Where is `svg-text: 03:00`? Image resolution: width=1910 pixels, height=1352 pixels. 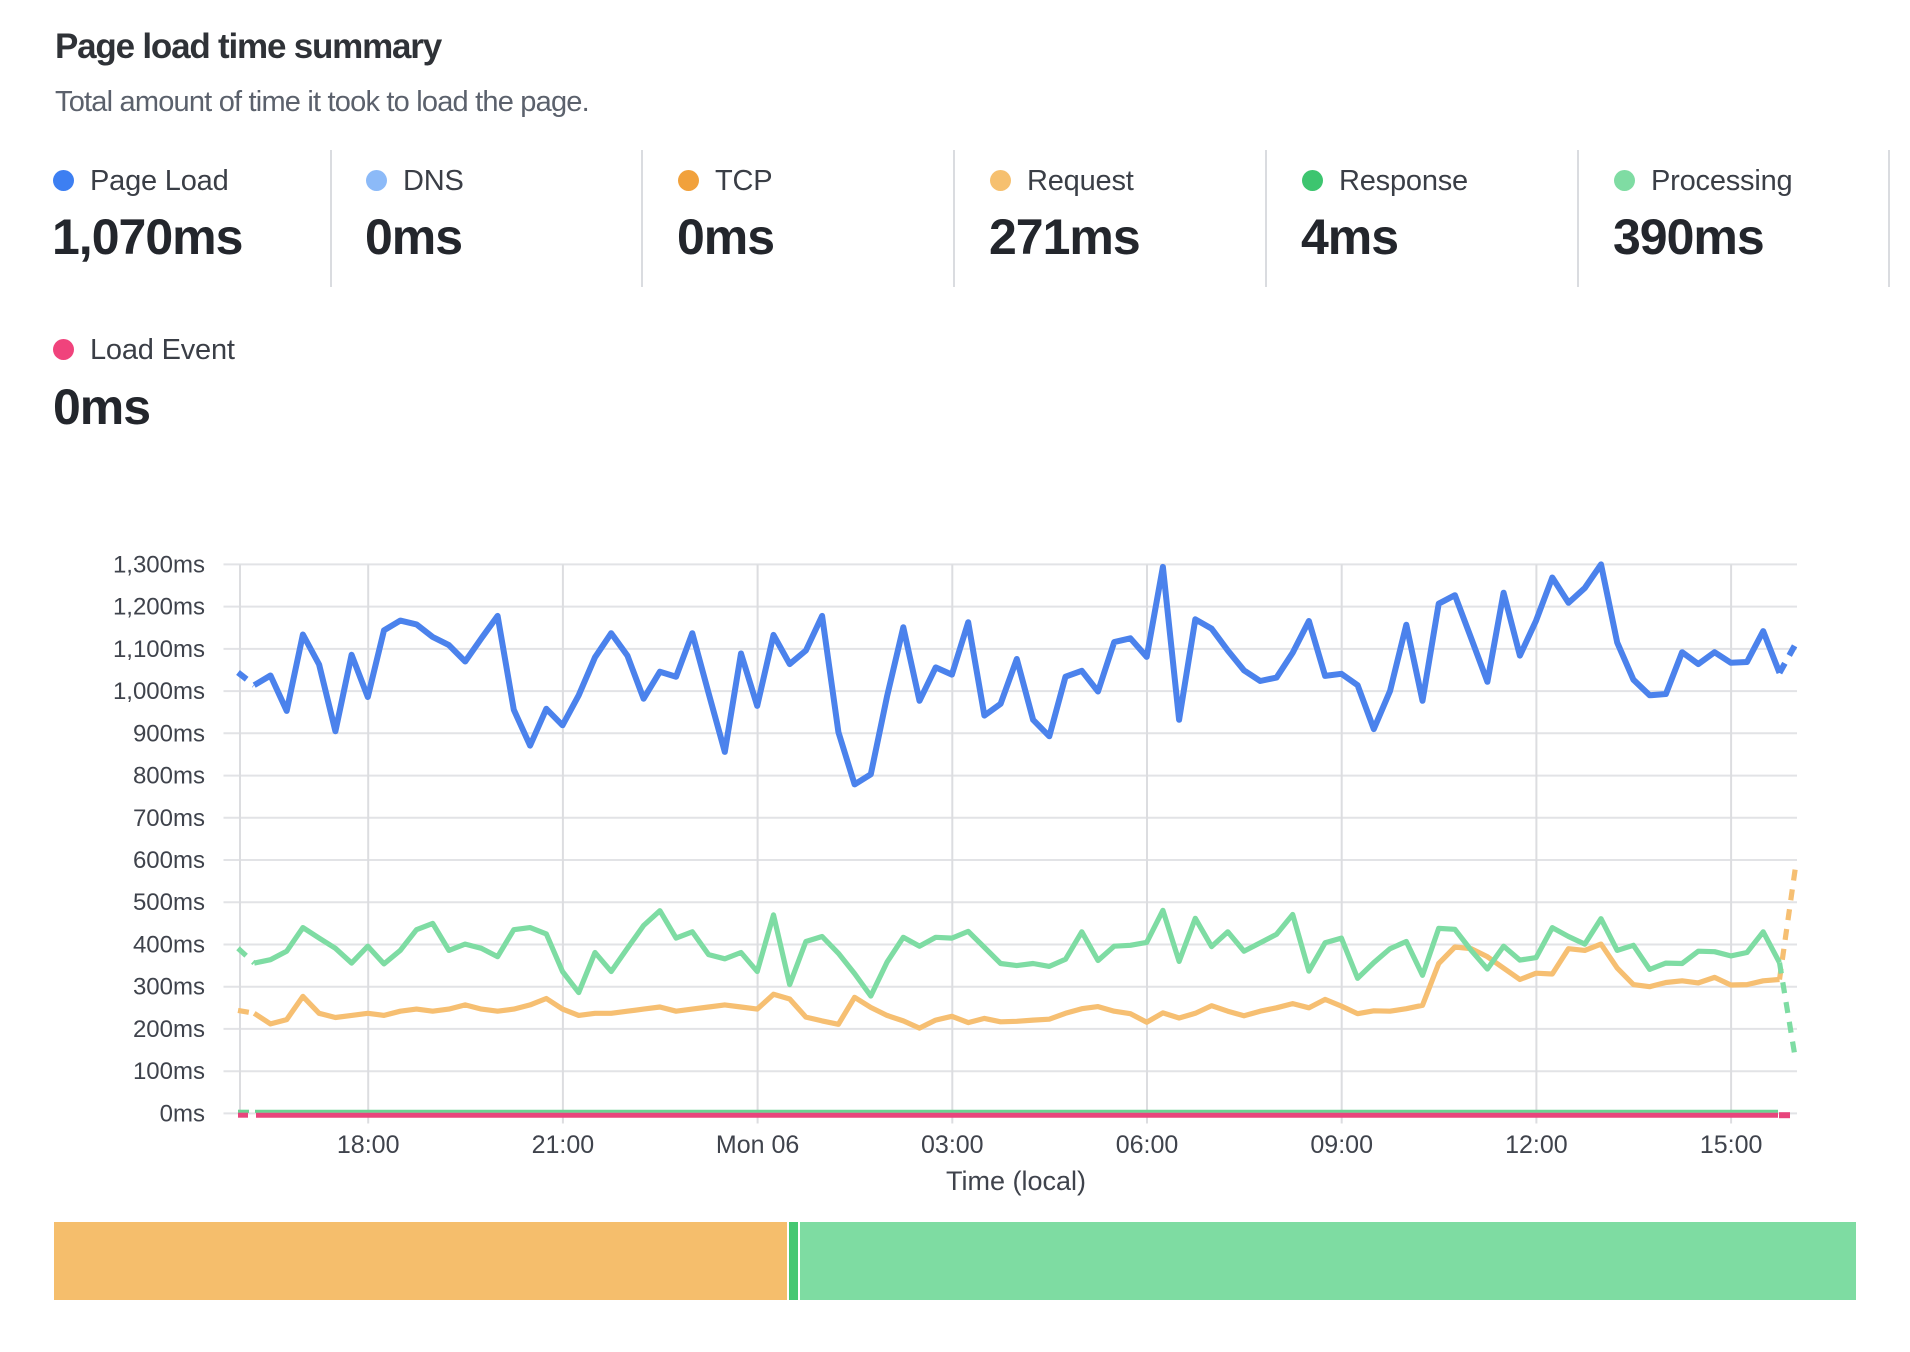
svg-text: 03:00 is located at coordinates (952, 1145).